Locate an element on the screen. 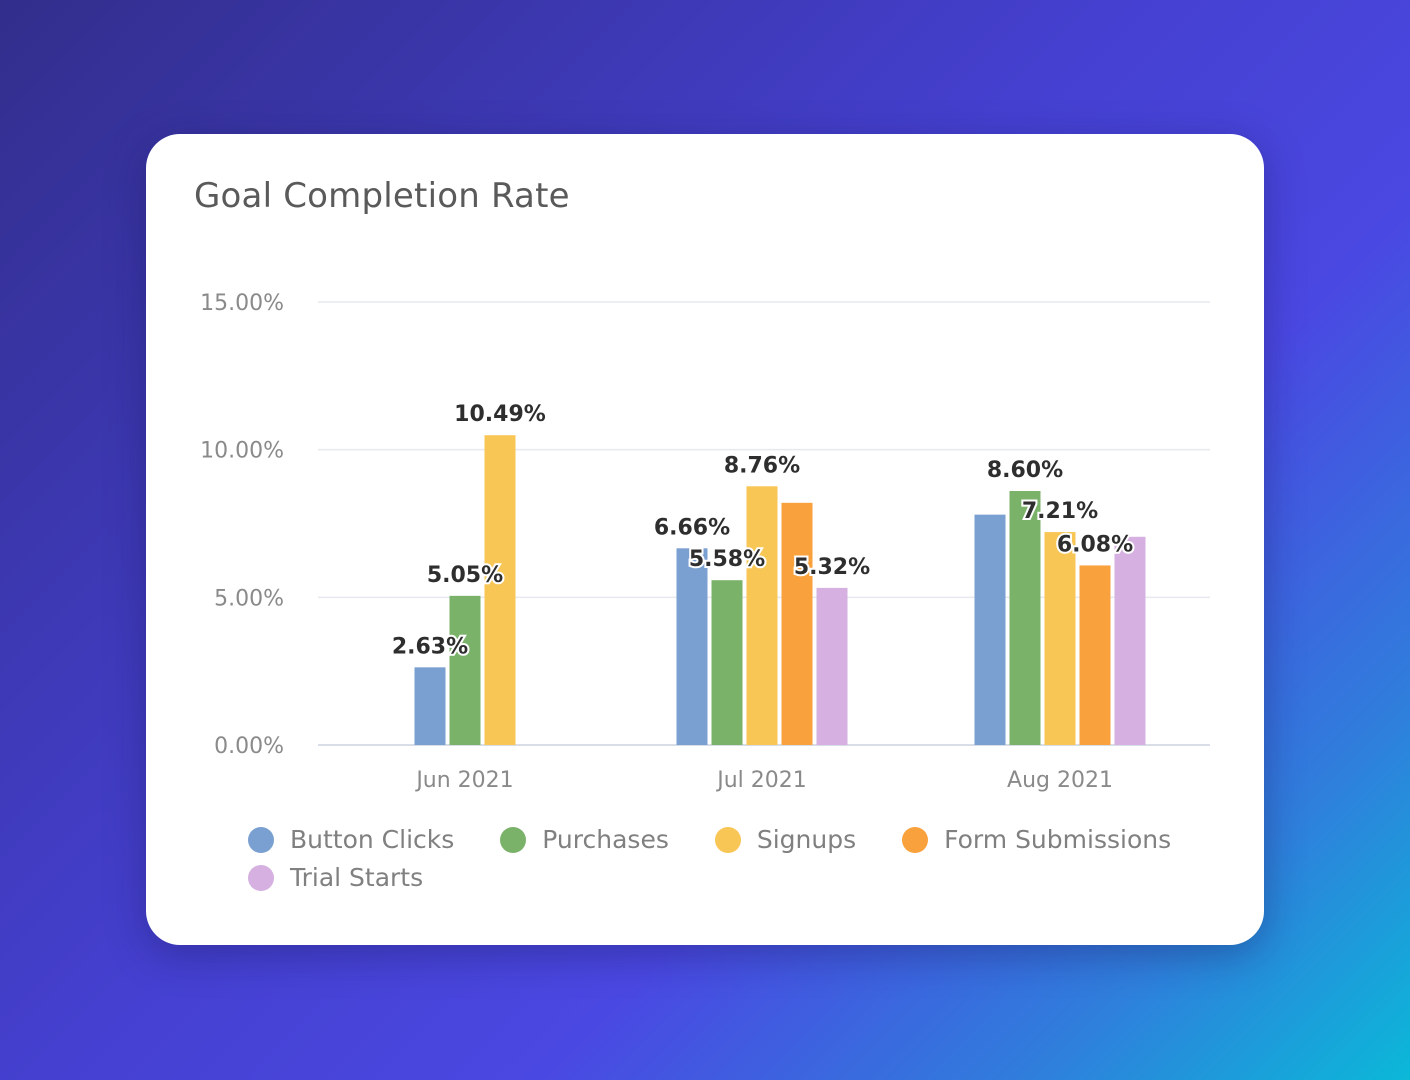  y-tick-label: 15.00% is located at coordinates (242, 303).